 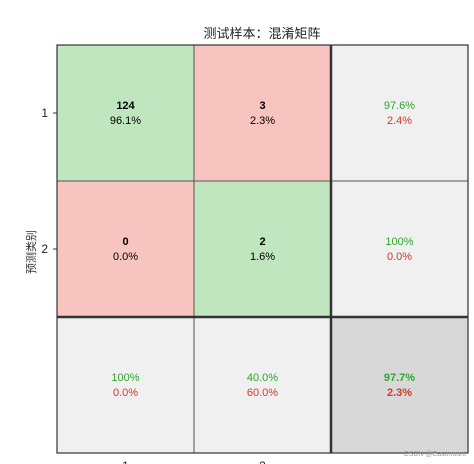 I want to click on col-summary-wrong-2: 60.0%, so click(x=262, y=393).